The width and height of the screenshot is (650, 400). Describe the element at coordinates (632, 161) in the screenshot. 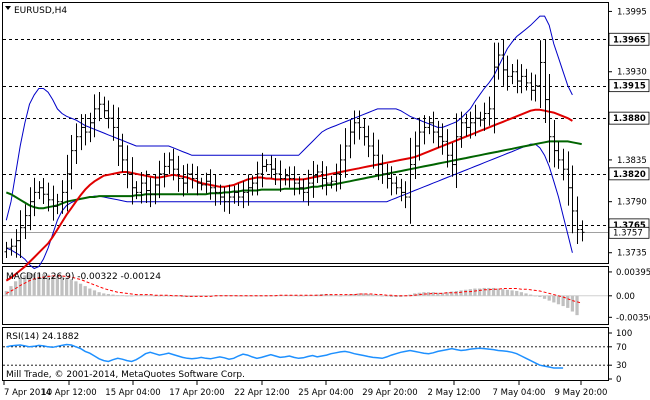

I see `price-tick-label: 1.3835` at that location.